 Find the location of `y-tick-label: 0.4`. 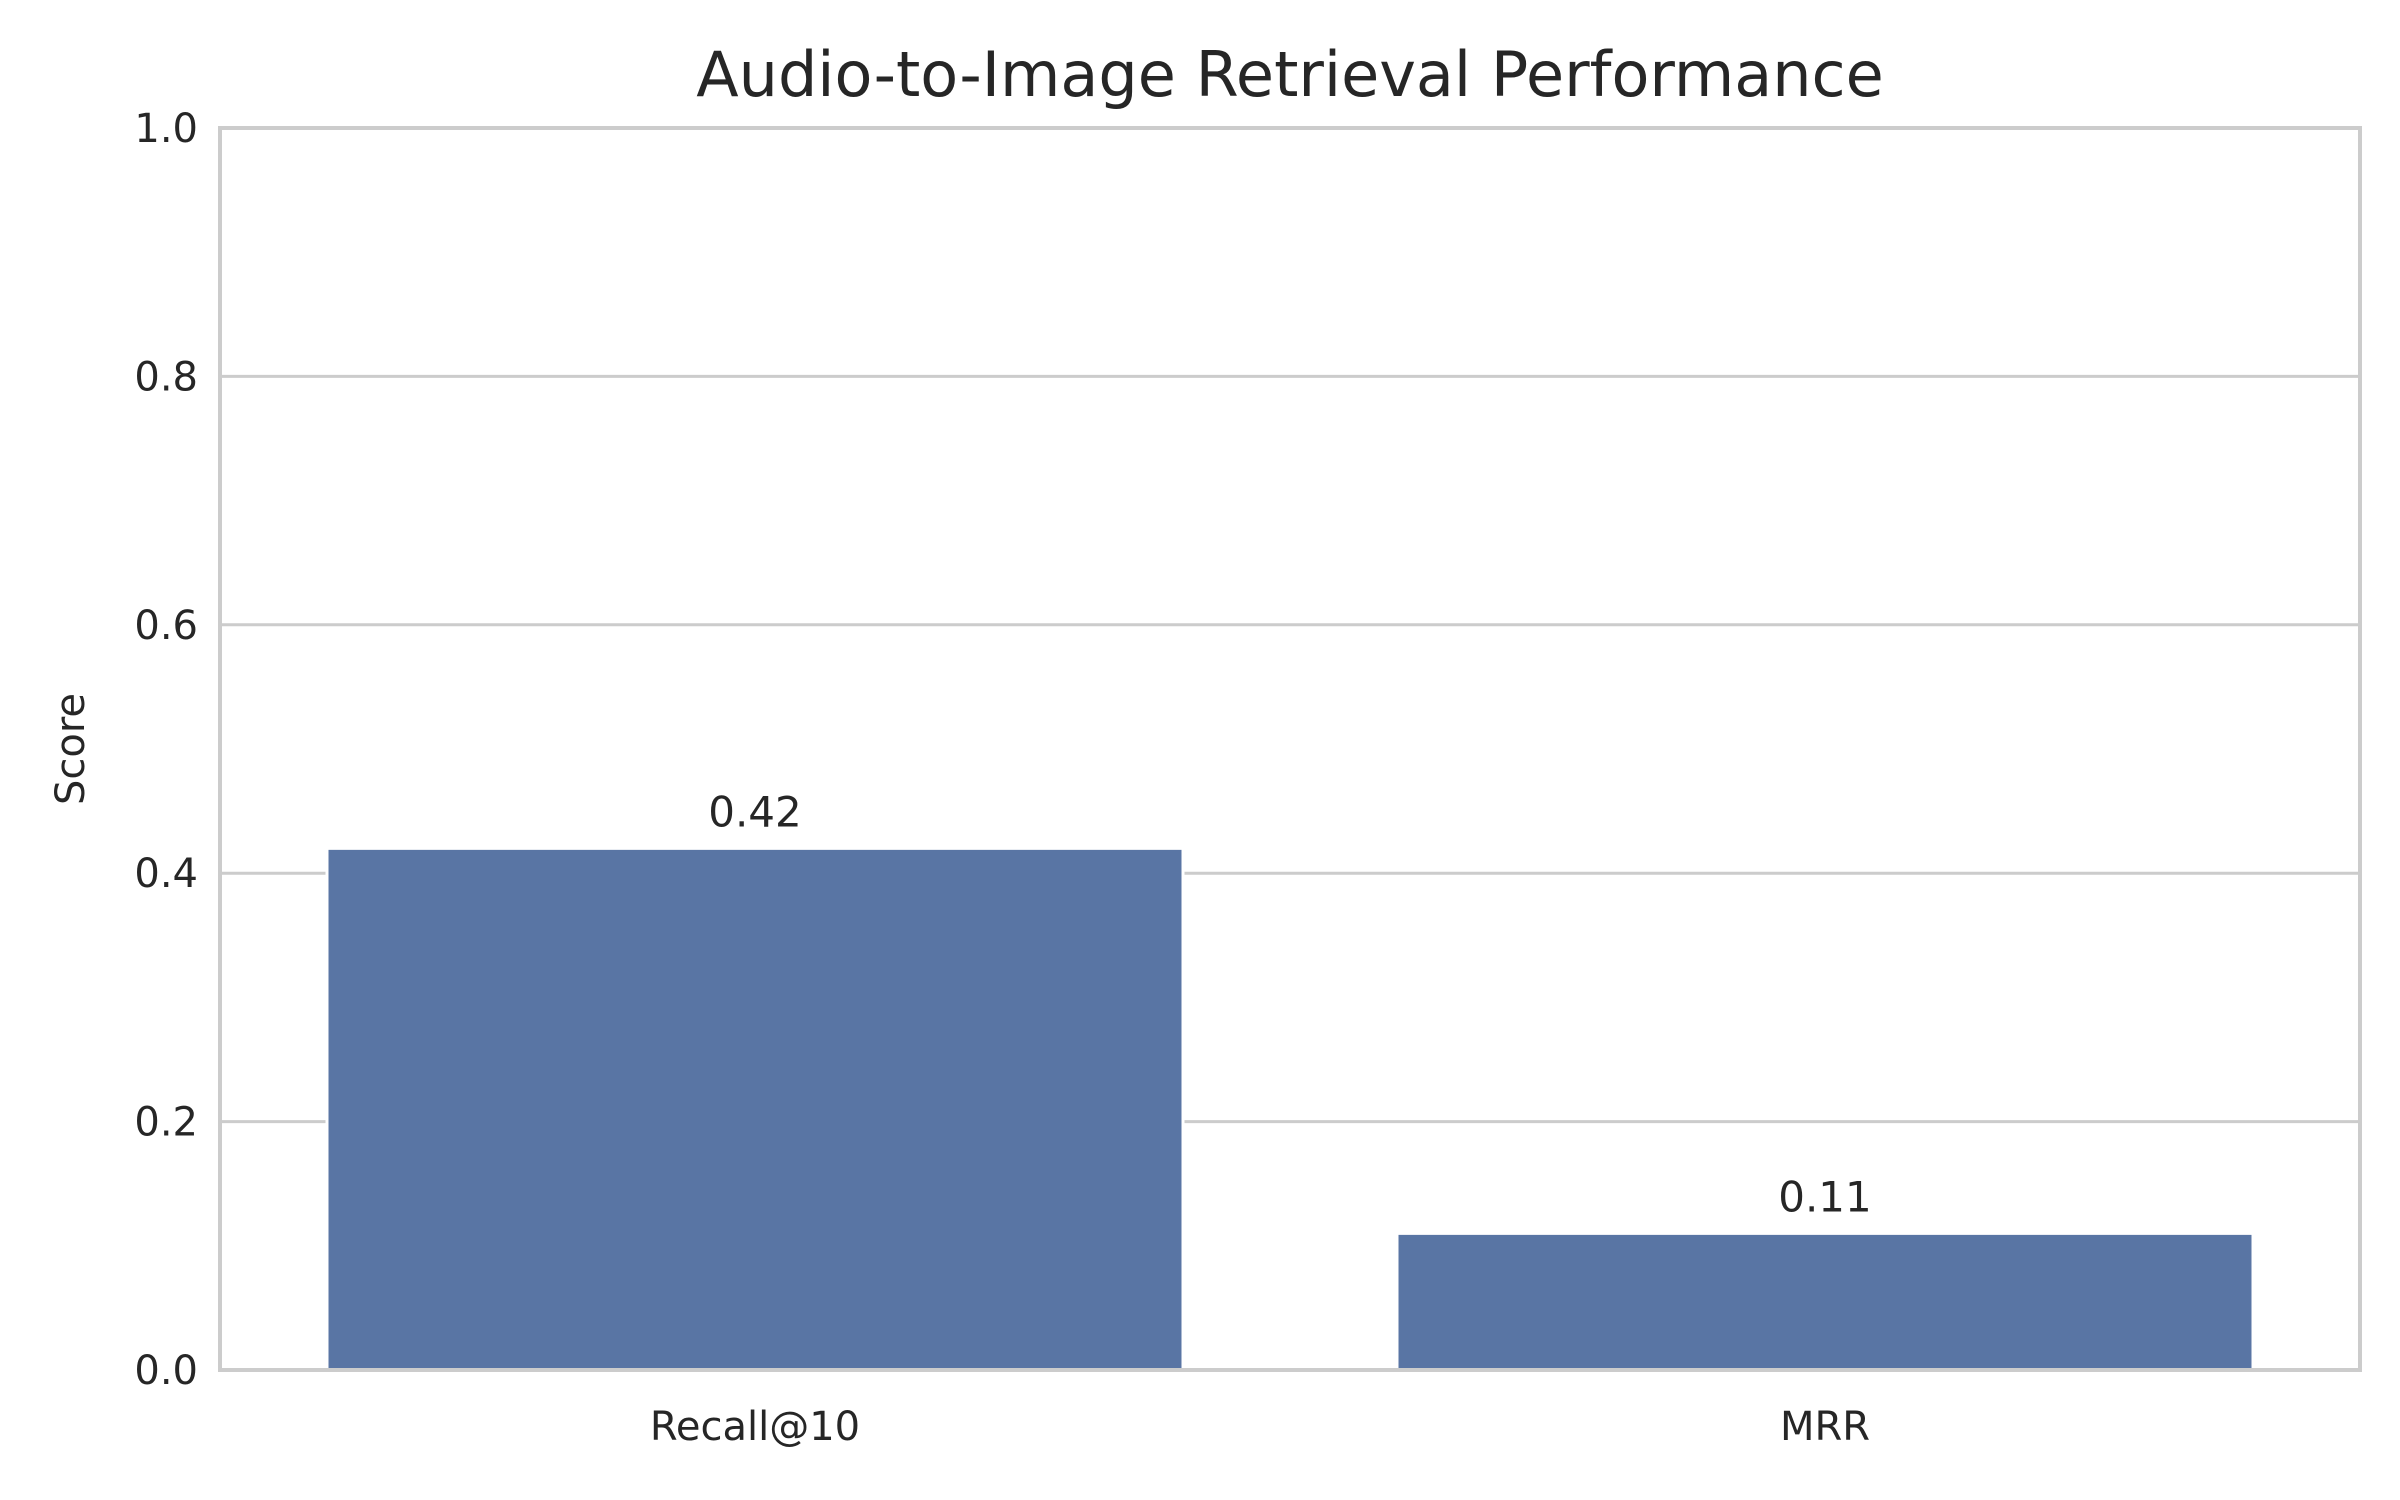

y-tick-label: 0.4 is located at coordinates (166, 874).